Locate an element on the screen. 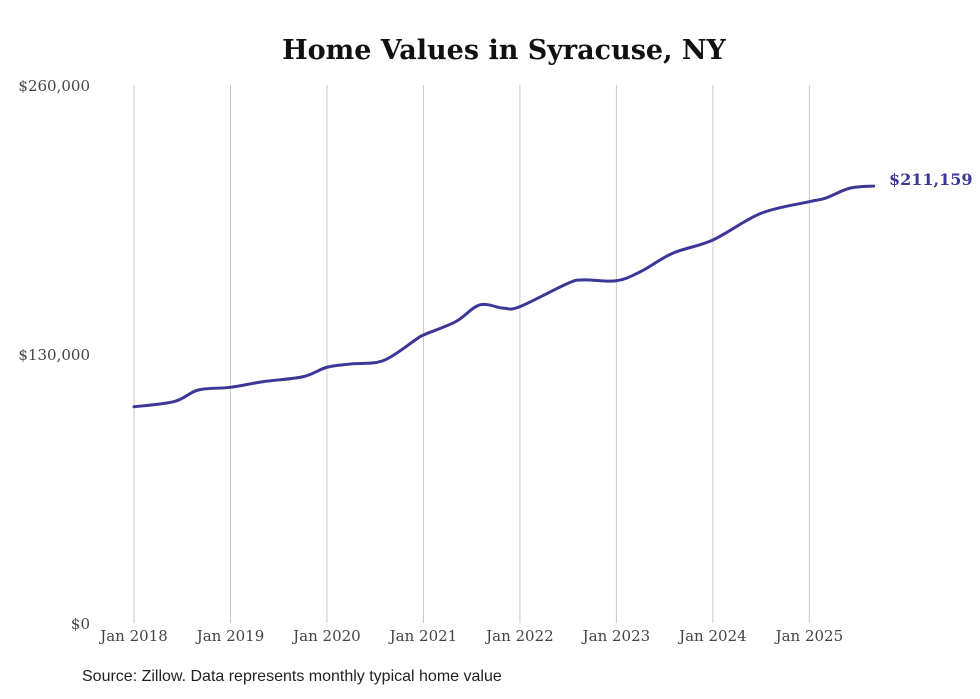 The width and height of the screenshot is (980, 699). x-tick-label: Jan 2019 is located at coordinates (230, 636).